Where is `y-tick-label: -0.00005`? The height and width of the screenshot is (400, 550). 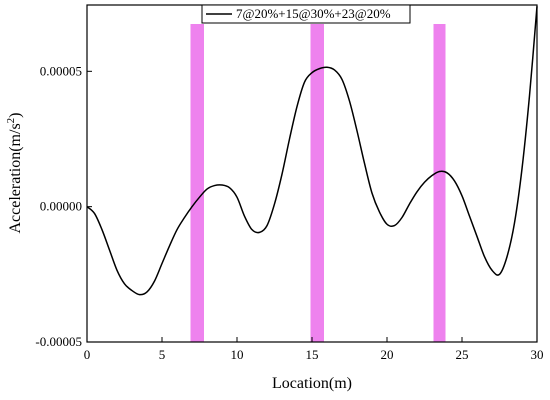
y-tick-label: -0.00005 is located at coordinates (58, 341).